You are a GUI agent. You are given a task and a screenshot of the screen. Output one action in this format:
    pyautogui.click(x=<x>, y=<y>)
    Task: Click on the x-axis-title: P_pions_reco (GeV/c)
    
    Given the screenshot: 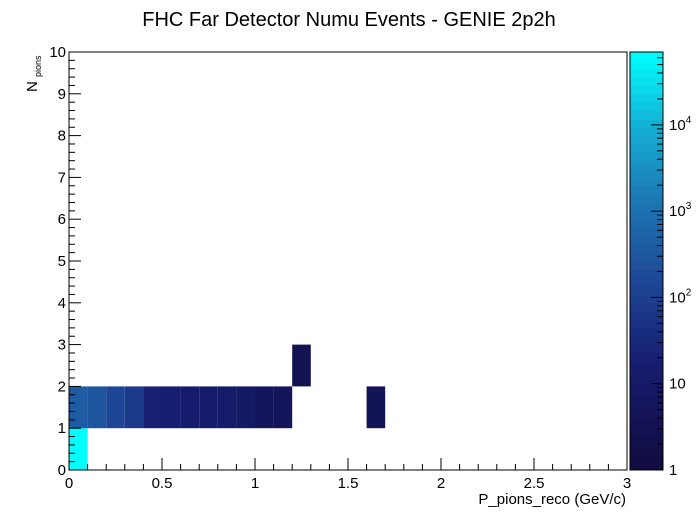 What is the action you would take?
    pyautogui.click(x=552, y=499)
    